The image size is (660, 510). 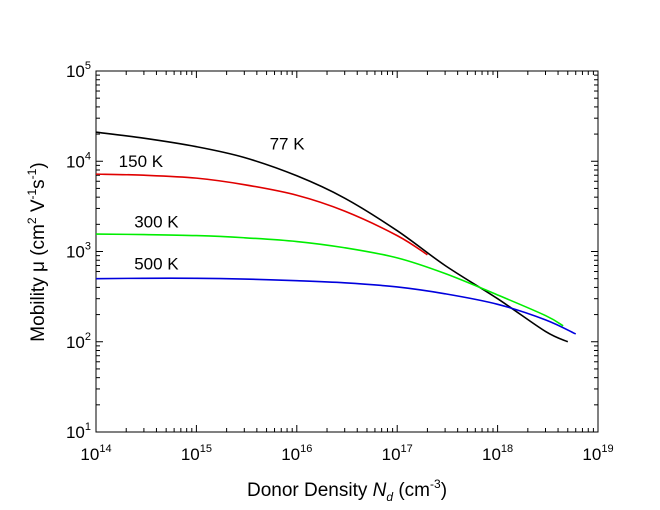 I want to click on x-tick-label: 1017, so click(x=397, y=453).